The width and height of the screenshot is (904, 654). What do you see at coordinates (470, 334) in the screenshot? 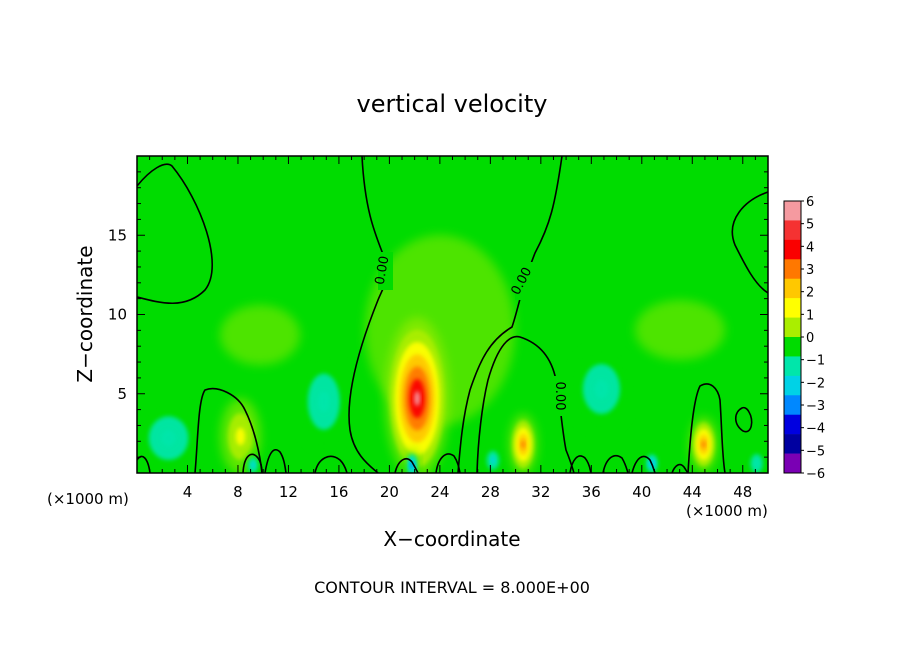
I see `contour-labels: 0.00 0.00 0.00` at bounding box center [470, 334].